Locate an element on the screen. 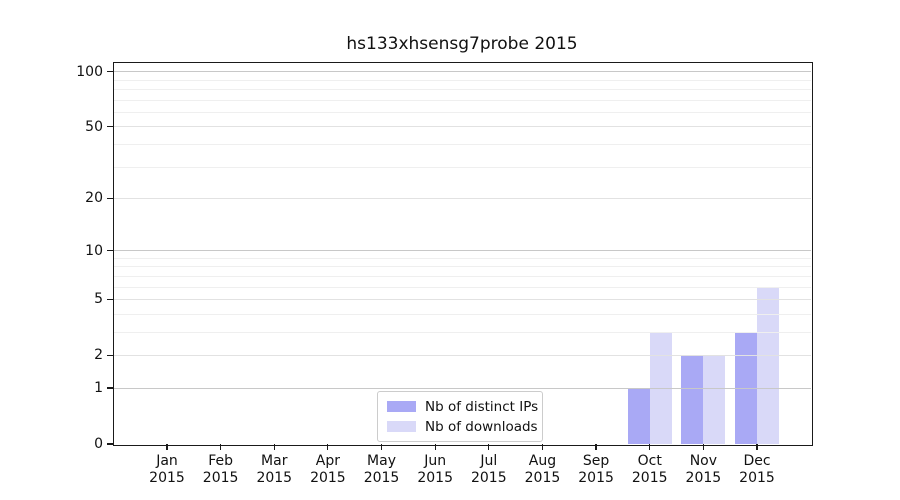  x-tick-mark-feb is located at coordinates (221, 447).